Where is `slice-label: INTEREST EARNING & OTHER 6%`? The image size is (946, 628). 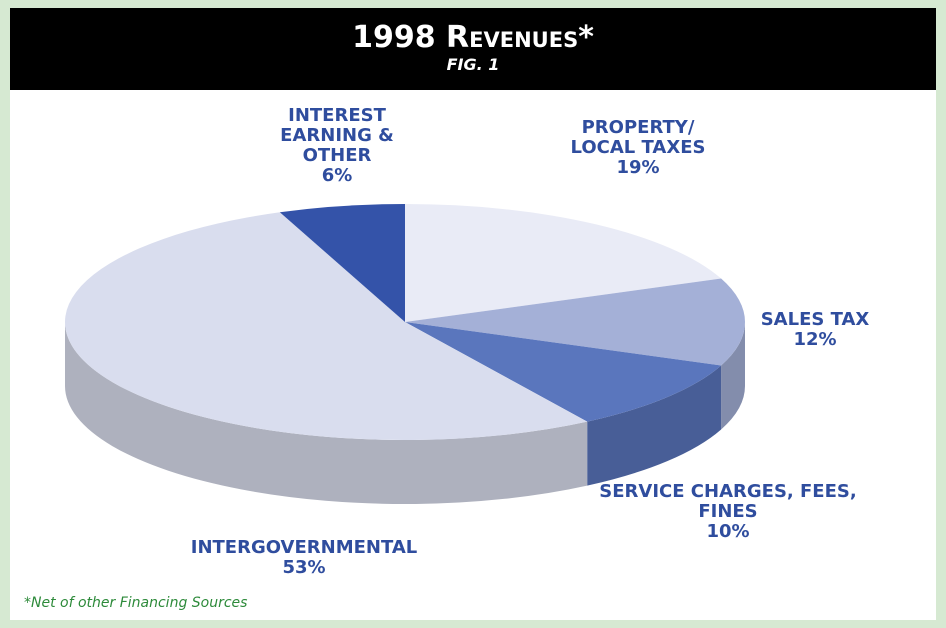
slice-label: INTEREST EARNING & OTHER 6% is located at coordinates (337, 146).